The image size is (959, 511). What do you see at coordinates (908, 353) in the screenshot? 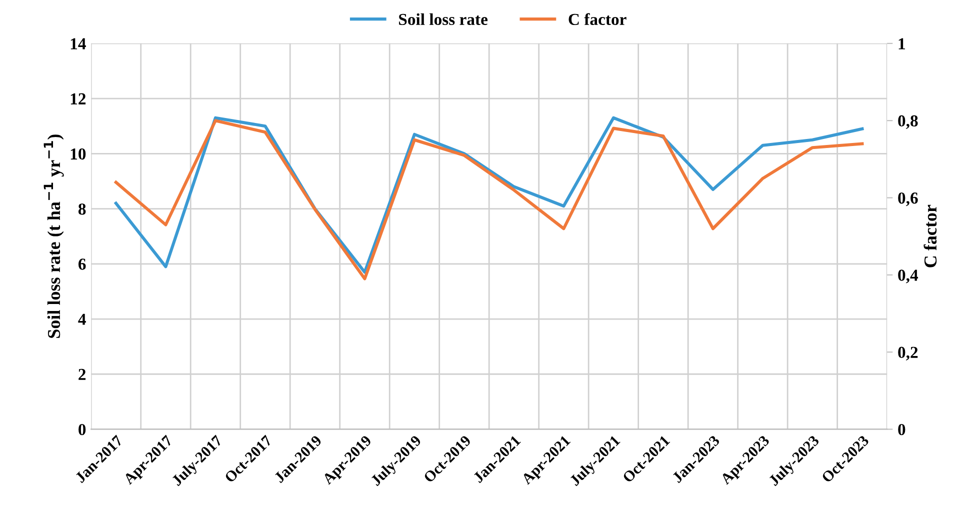
I see `y2-tick-label: 0,2` at bounding box center [908, 353].